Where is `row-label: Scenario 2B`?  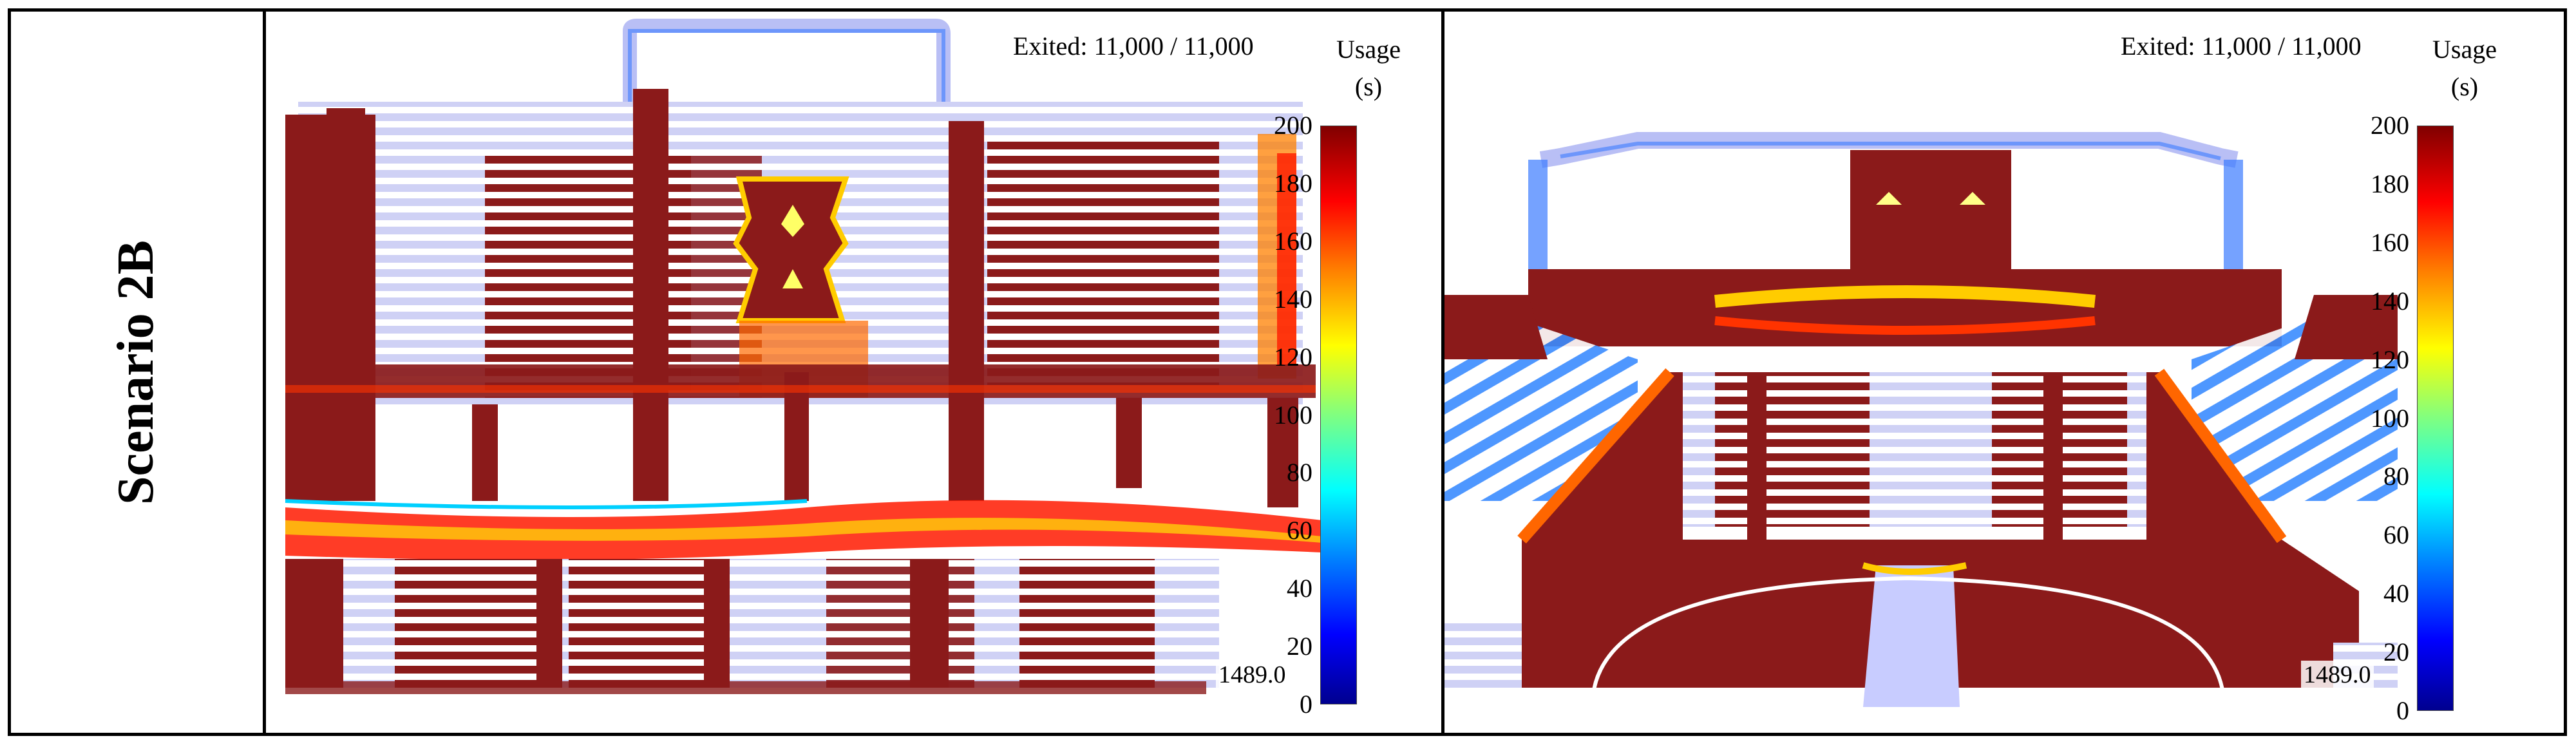
row-label: Scenario 2B is located at coordinates (136, 373).